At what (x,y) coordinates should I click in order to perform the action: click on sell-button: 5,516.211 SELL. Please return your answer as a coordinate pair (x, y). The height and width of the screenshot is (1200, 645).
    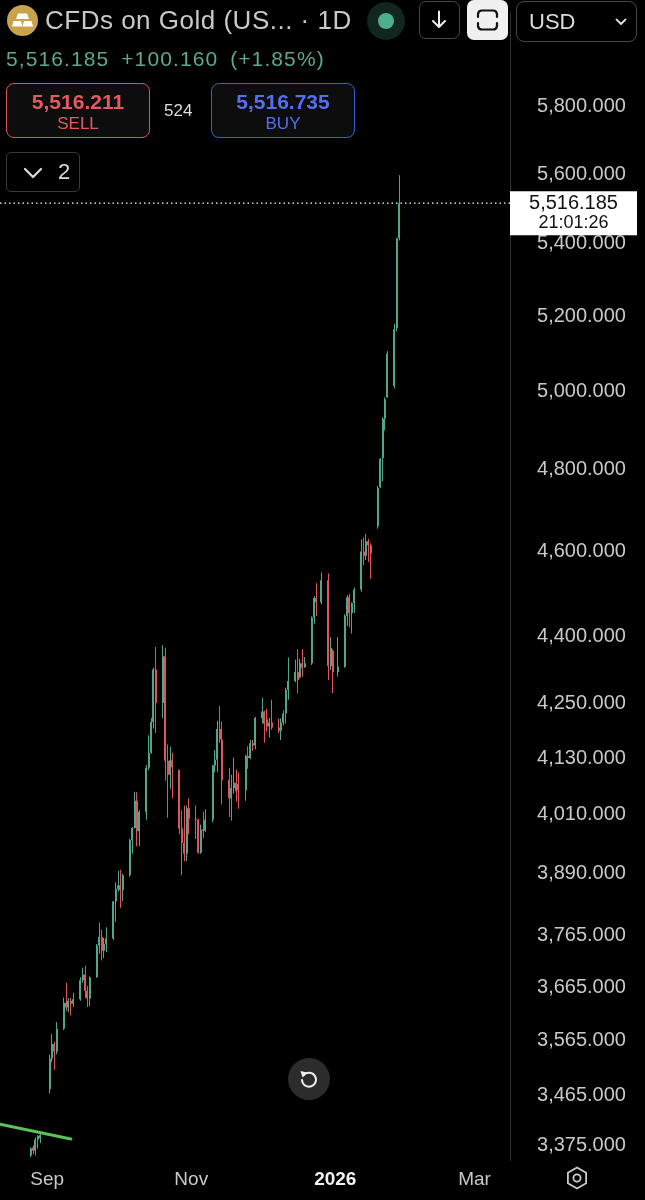
    Looking at the image, I should click on (78, 110).